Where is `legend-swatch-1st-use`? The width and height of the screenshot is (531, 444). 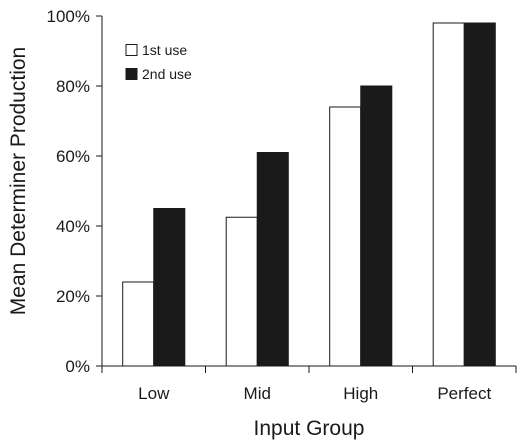
legend-swatch-1st-use is located at coordinates (131, 50).